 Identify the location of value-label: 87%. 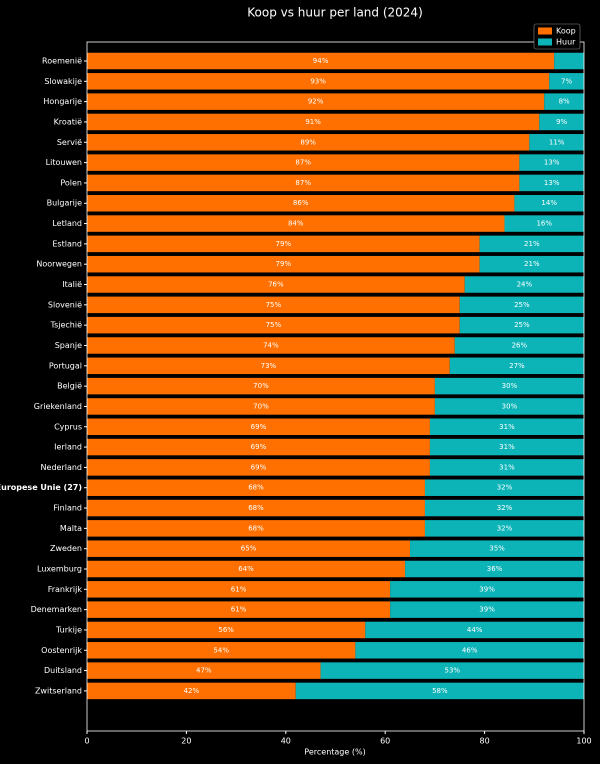
(303, 163).